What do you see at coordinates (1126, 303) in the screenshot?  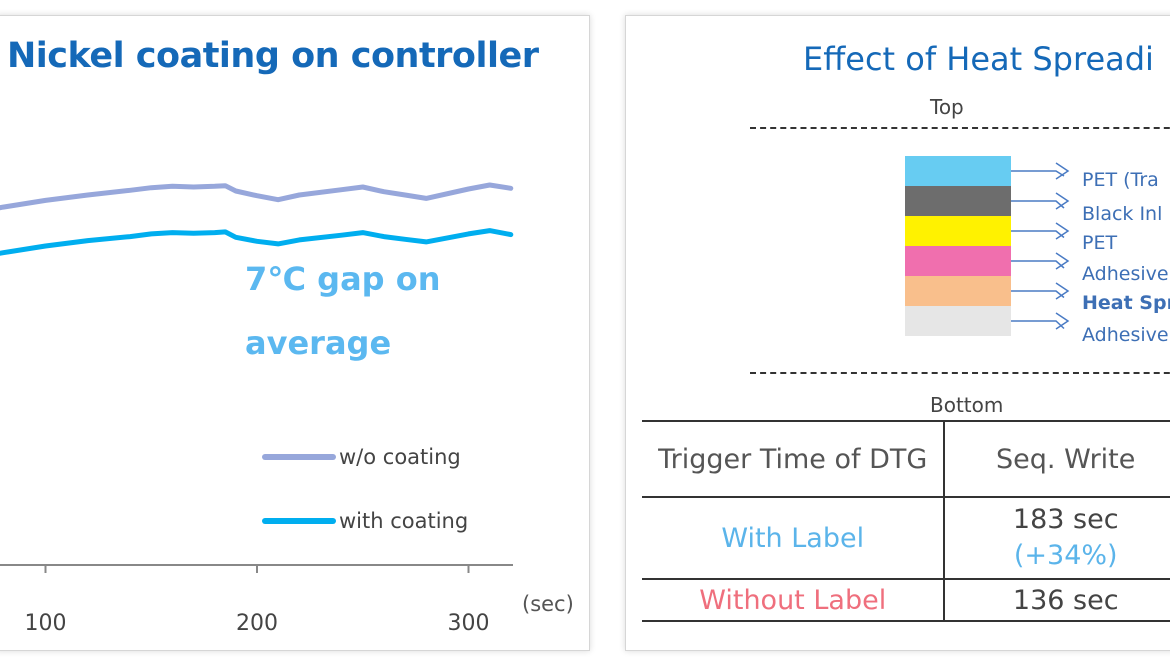 I see `layer-label: Heat Spr` at bounding box center [1126, 303].